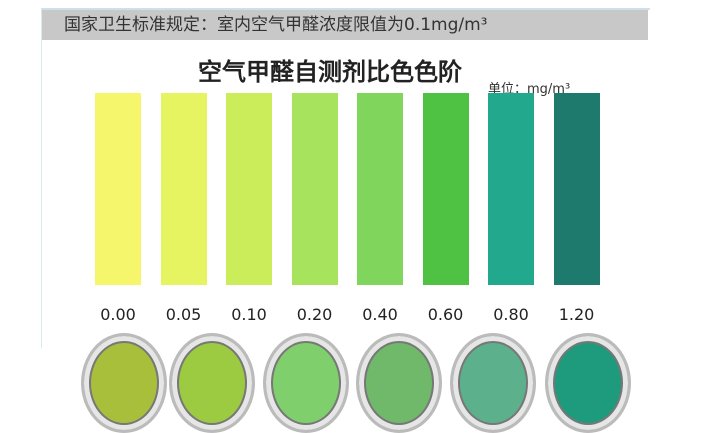 This screenshot has width=722, height=433. I want to click on swatch-label: 0.80, so click(511, 314).